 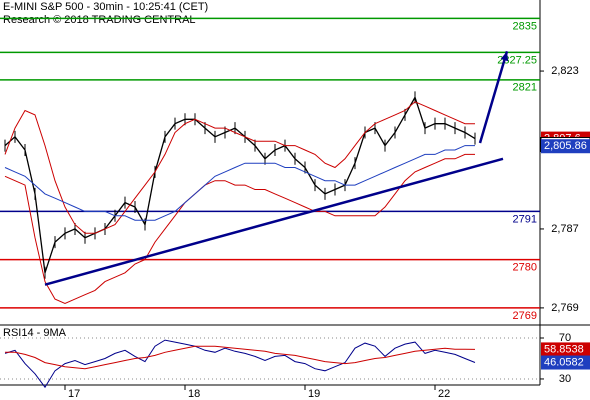 I want to click on level-label: 2827.25, so click(x=517, y=60).